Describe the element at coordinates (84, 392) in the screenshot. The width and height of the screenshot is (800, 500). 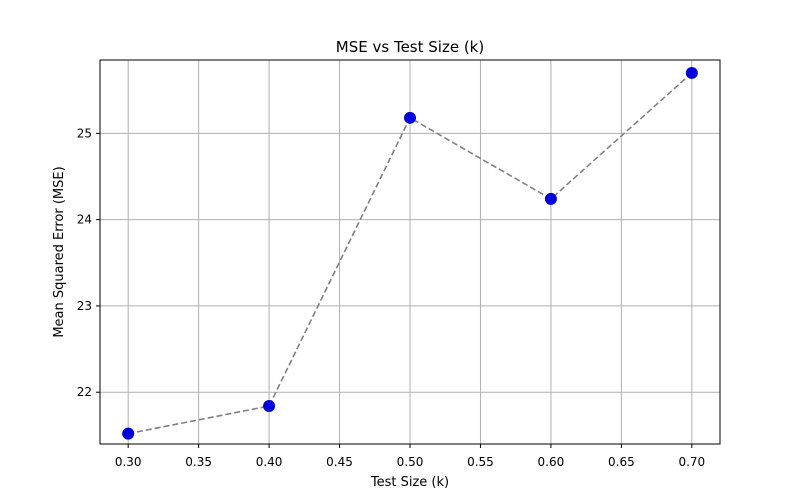
I see `y-tick-label: 22` at that location.